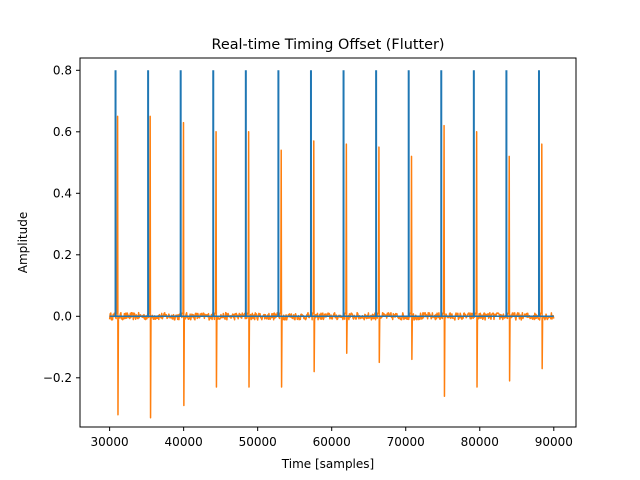 The height and width of the screenshot is (480, 640). Describe the element at coordinates (327, 464) in the screenshot. I see `x-axis-title: Time [samples]` at that location.